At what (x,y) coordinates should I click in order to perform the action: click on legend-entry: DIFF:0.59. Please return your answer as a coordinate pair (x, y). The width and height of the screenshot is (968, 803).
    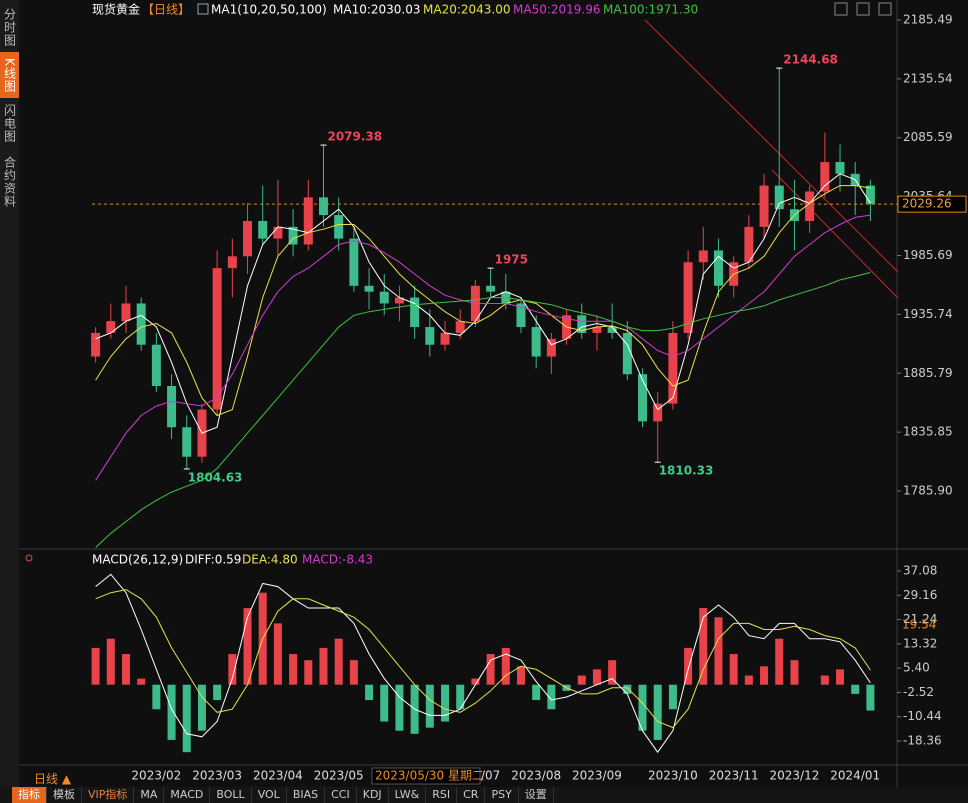
    Looking at the image, I should click on (213, 560).